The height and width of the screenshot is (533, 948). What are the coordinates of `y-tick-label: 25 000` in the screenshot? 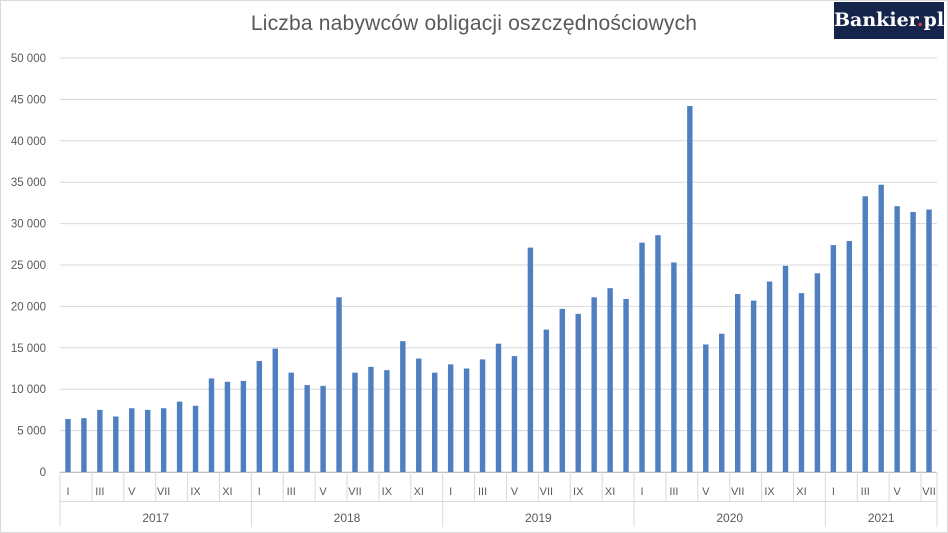 It's located at (28, 266).